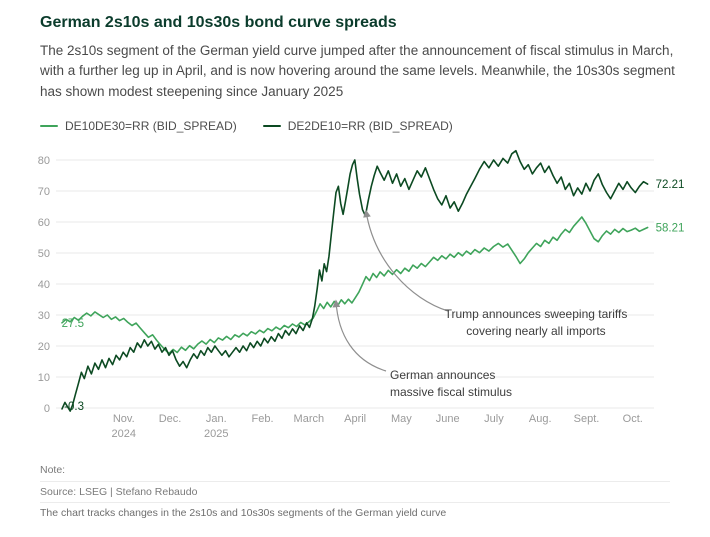 The height and width of the screenshot is (537, 710). I want to click on x-axis-sublabel: 2025, so click(216, 434).